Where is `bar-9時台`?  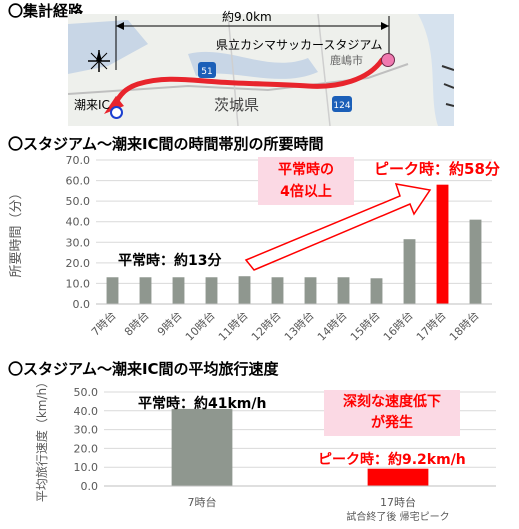
bar-9時台 is located at coordinates (178, 290).